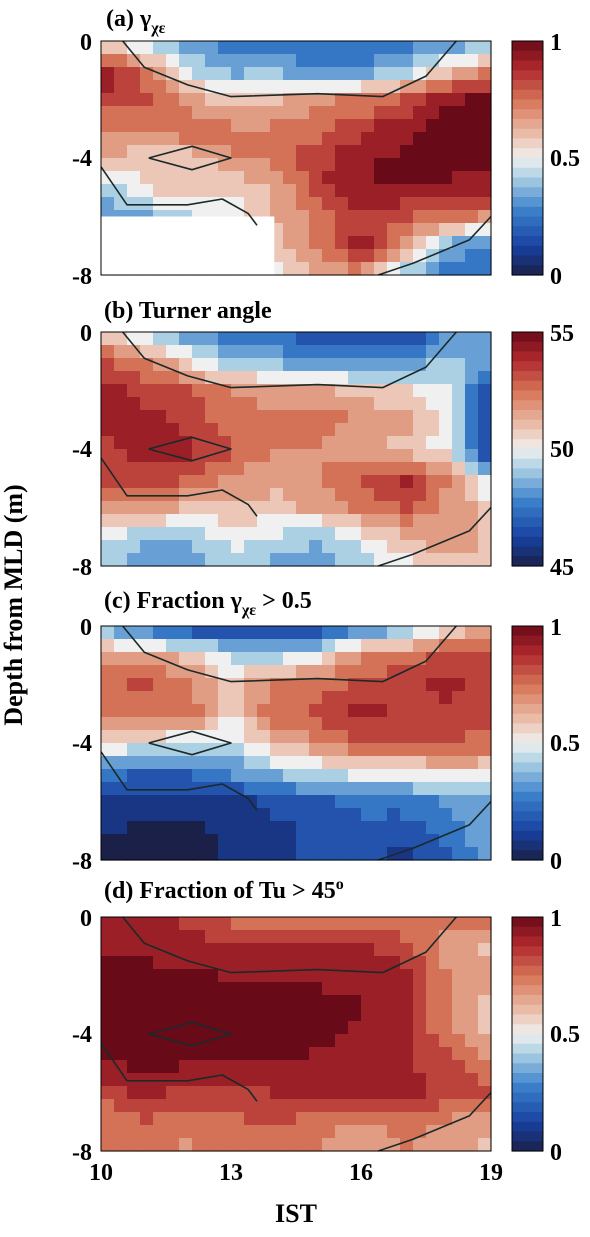  I want to click on panel-c-colorbar-level, so click(527, 641).